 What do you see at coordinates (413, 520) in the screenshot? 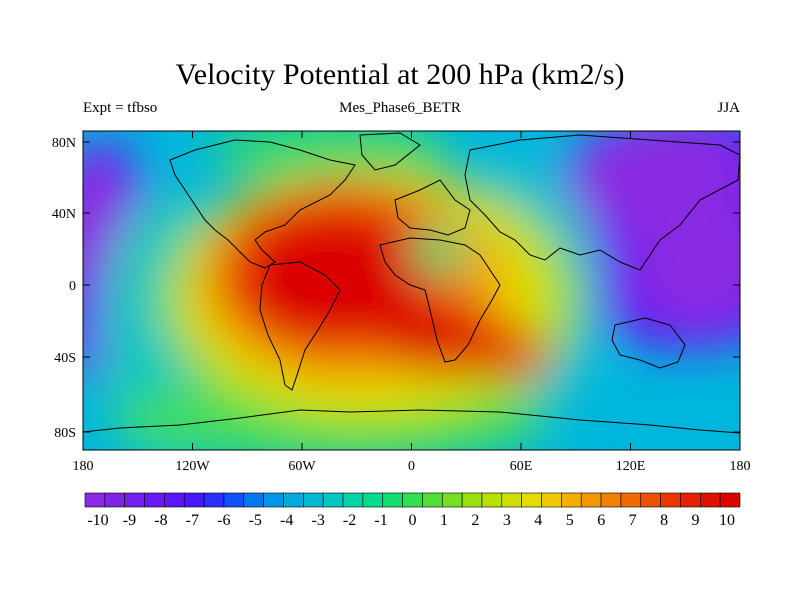
I see `colorbar-label: 0` at bounding box center [413, 520].